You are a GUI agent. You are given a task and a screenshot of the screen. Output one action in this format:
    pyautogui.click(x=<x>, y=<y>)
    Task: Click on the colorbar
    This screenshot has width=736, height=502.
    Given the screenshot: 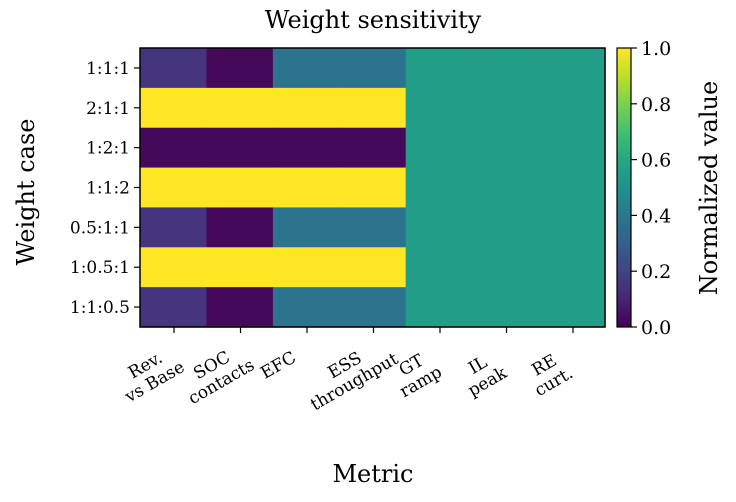 What is the action you would take?
    pyautogui.click(x=624, y=187)
    